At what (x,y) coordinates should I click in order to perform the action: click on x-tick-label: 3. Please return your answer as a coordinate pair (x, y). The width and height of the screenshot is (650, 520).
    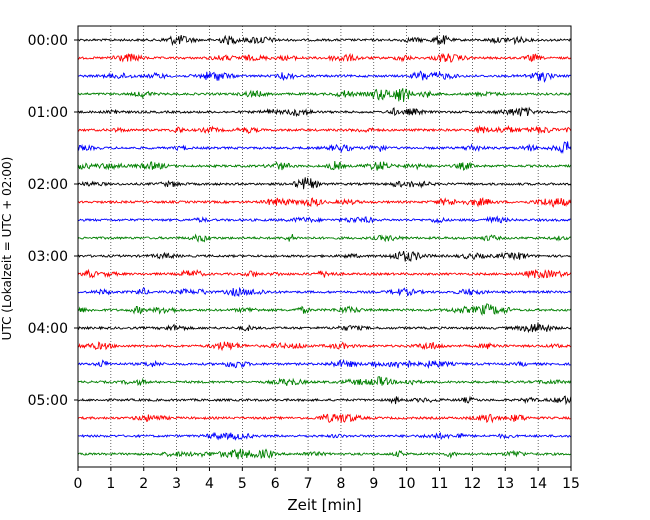
    Looking at the image, I should click on (176, 484).